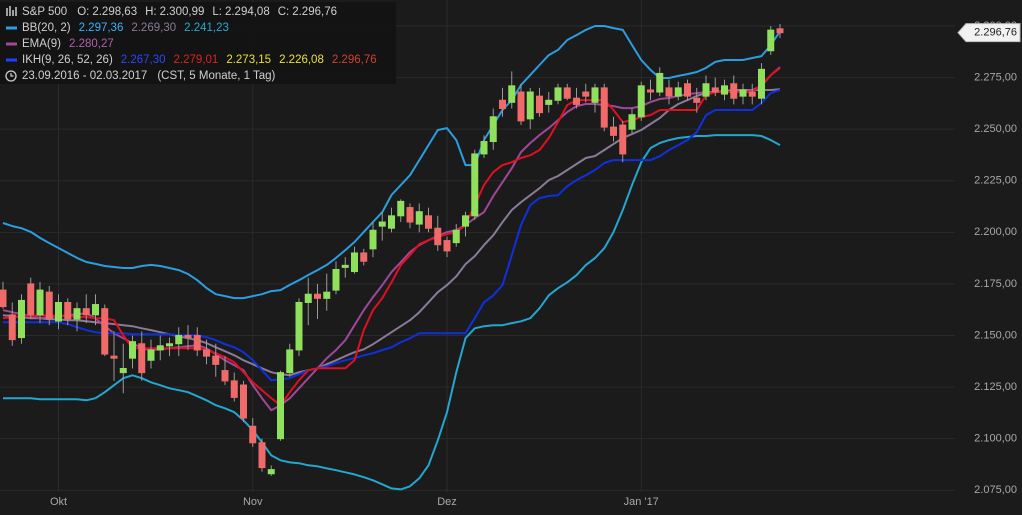 The width and height of the screenshot is (1022, 515). I want to click on legend-reading: 2.241,23, so click(206, 28).